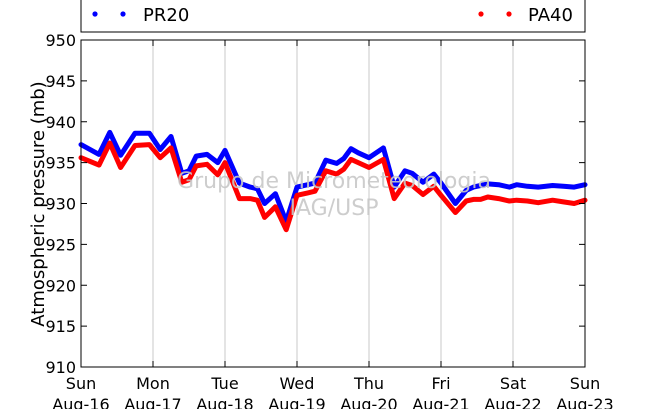 Image resolution: width=650 pixels, height=409 pixels. What do you see at coordinates (440, 383) in the screenshot?
I see `x-tick-label-day: Fri` at bounding box center [440, 383].